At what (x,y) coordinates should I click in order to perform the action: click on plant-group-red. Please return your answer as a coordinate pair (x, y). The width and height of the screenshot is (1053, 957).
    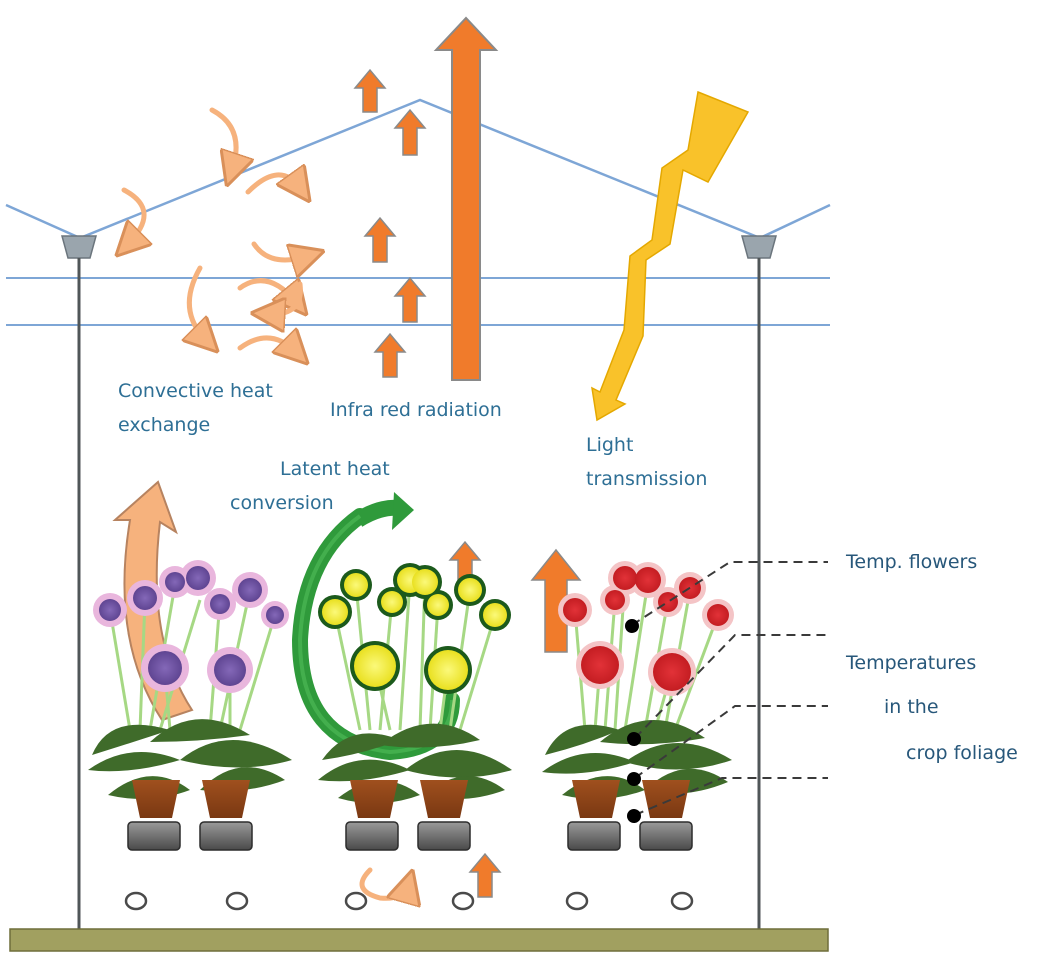
    Looking at the image, I should click on (638, 706).